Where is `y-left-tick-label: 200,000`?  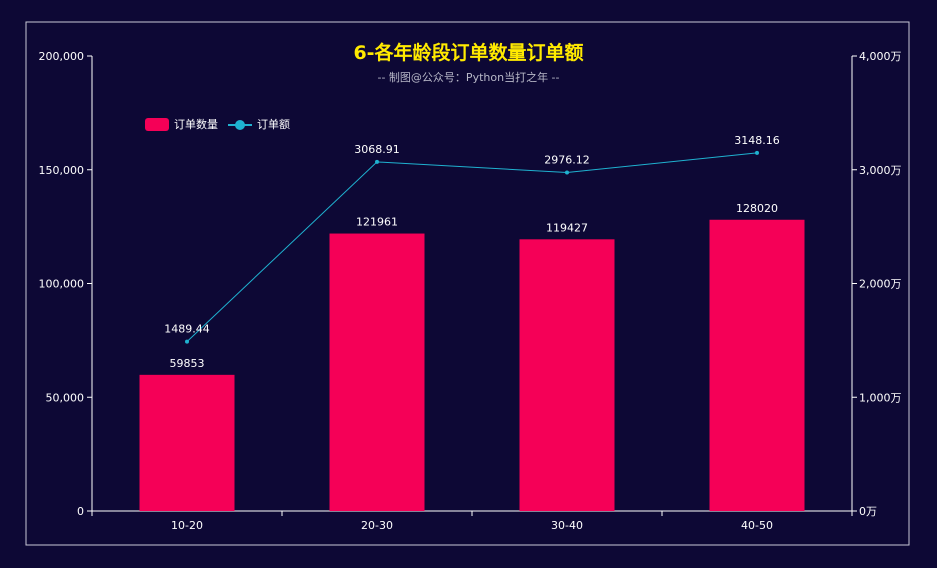
y-left-tick-label: 200,000 is located at coordinates (62, 56).